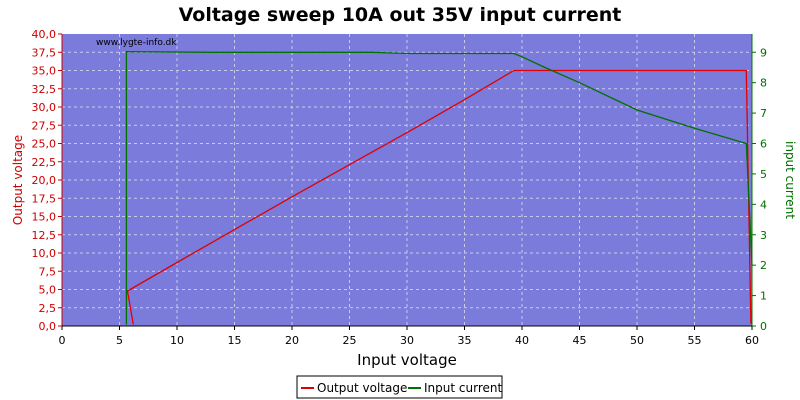 The width and height of the screenshot is (800, 400). I want to click on x-tick-label: 55, so click(695, 340).